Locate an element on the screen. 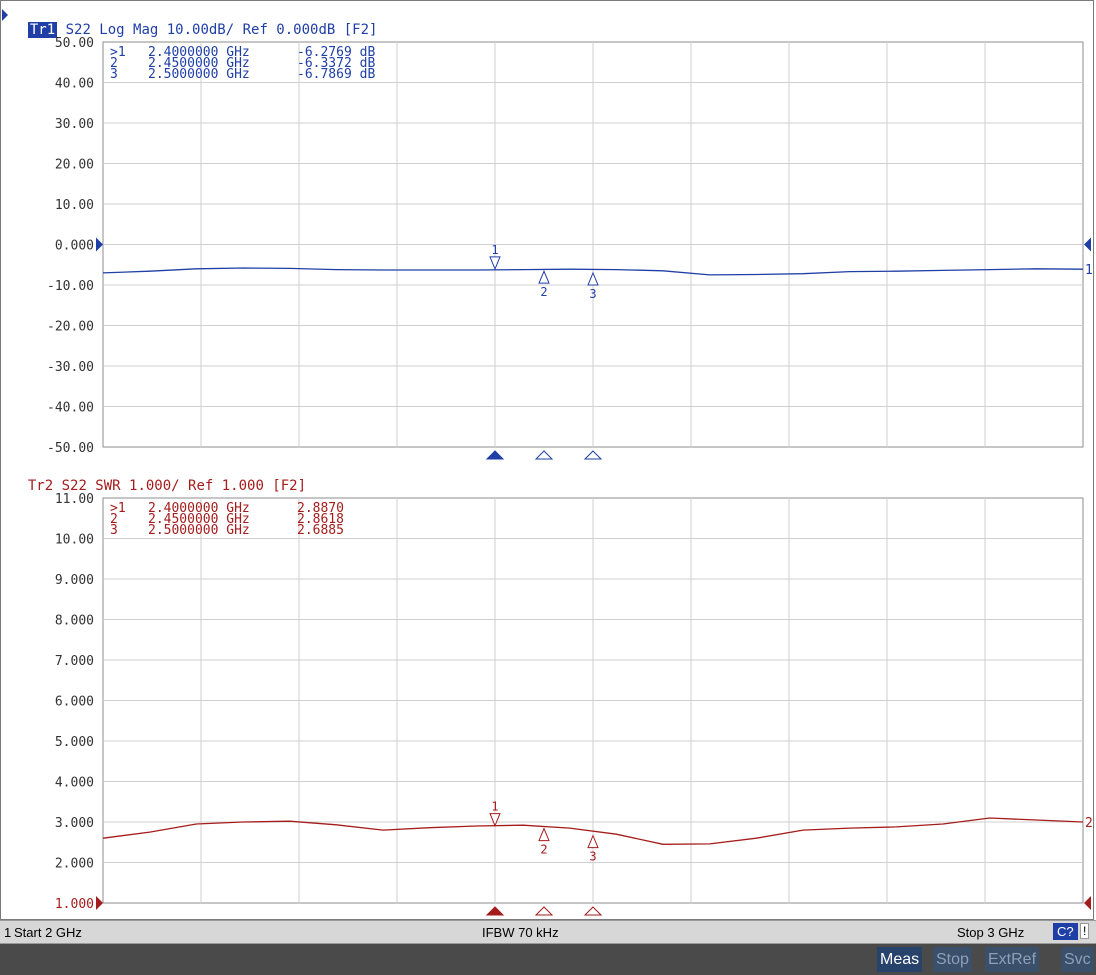 The image size is (1096, 975). plot1-y-tick-label: 40.00 is located at coordinates (74, 84).